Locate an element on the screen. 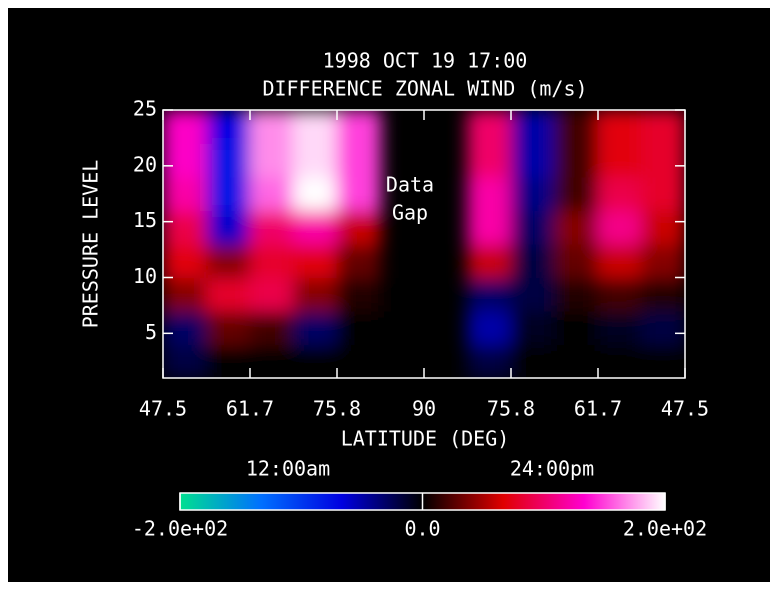 This screenshot has height=589, width=777. y-tick-label: 5 is located at coordinates (151, 332).